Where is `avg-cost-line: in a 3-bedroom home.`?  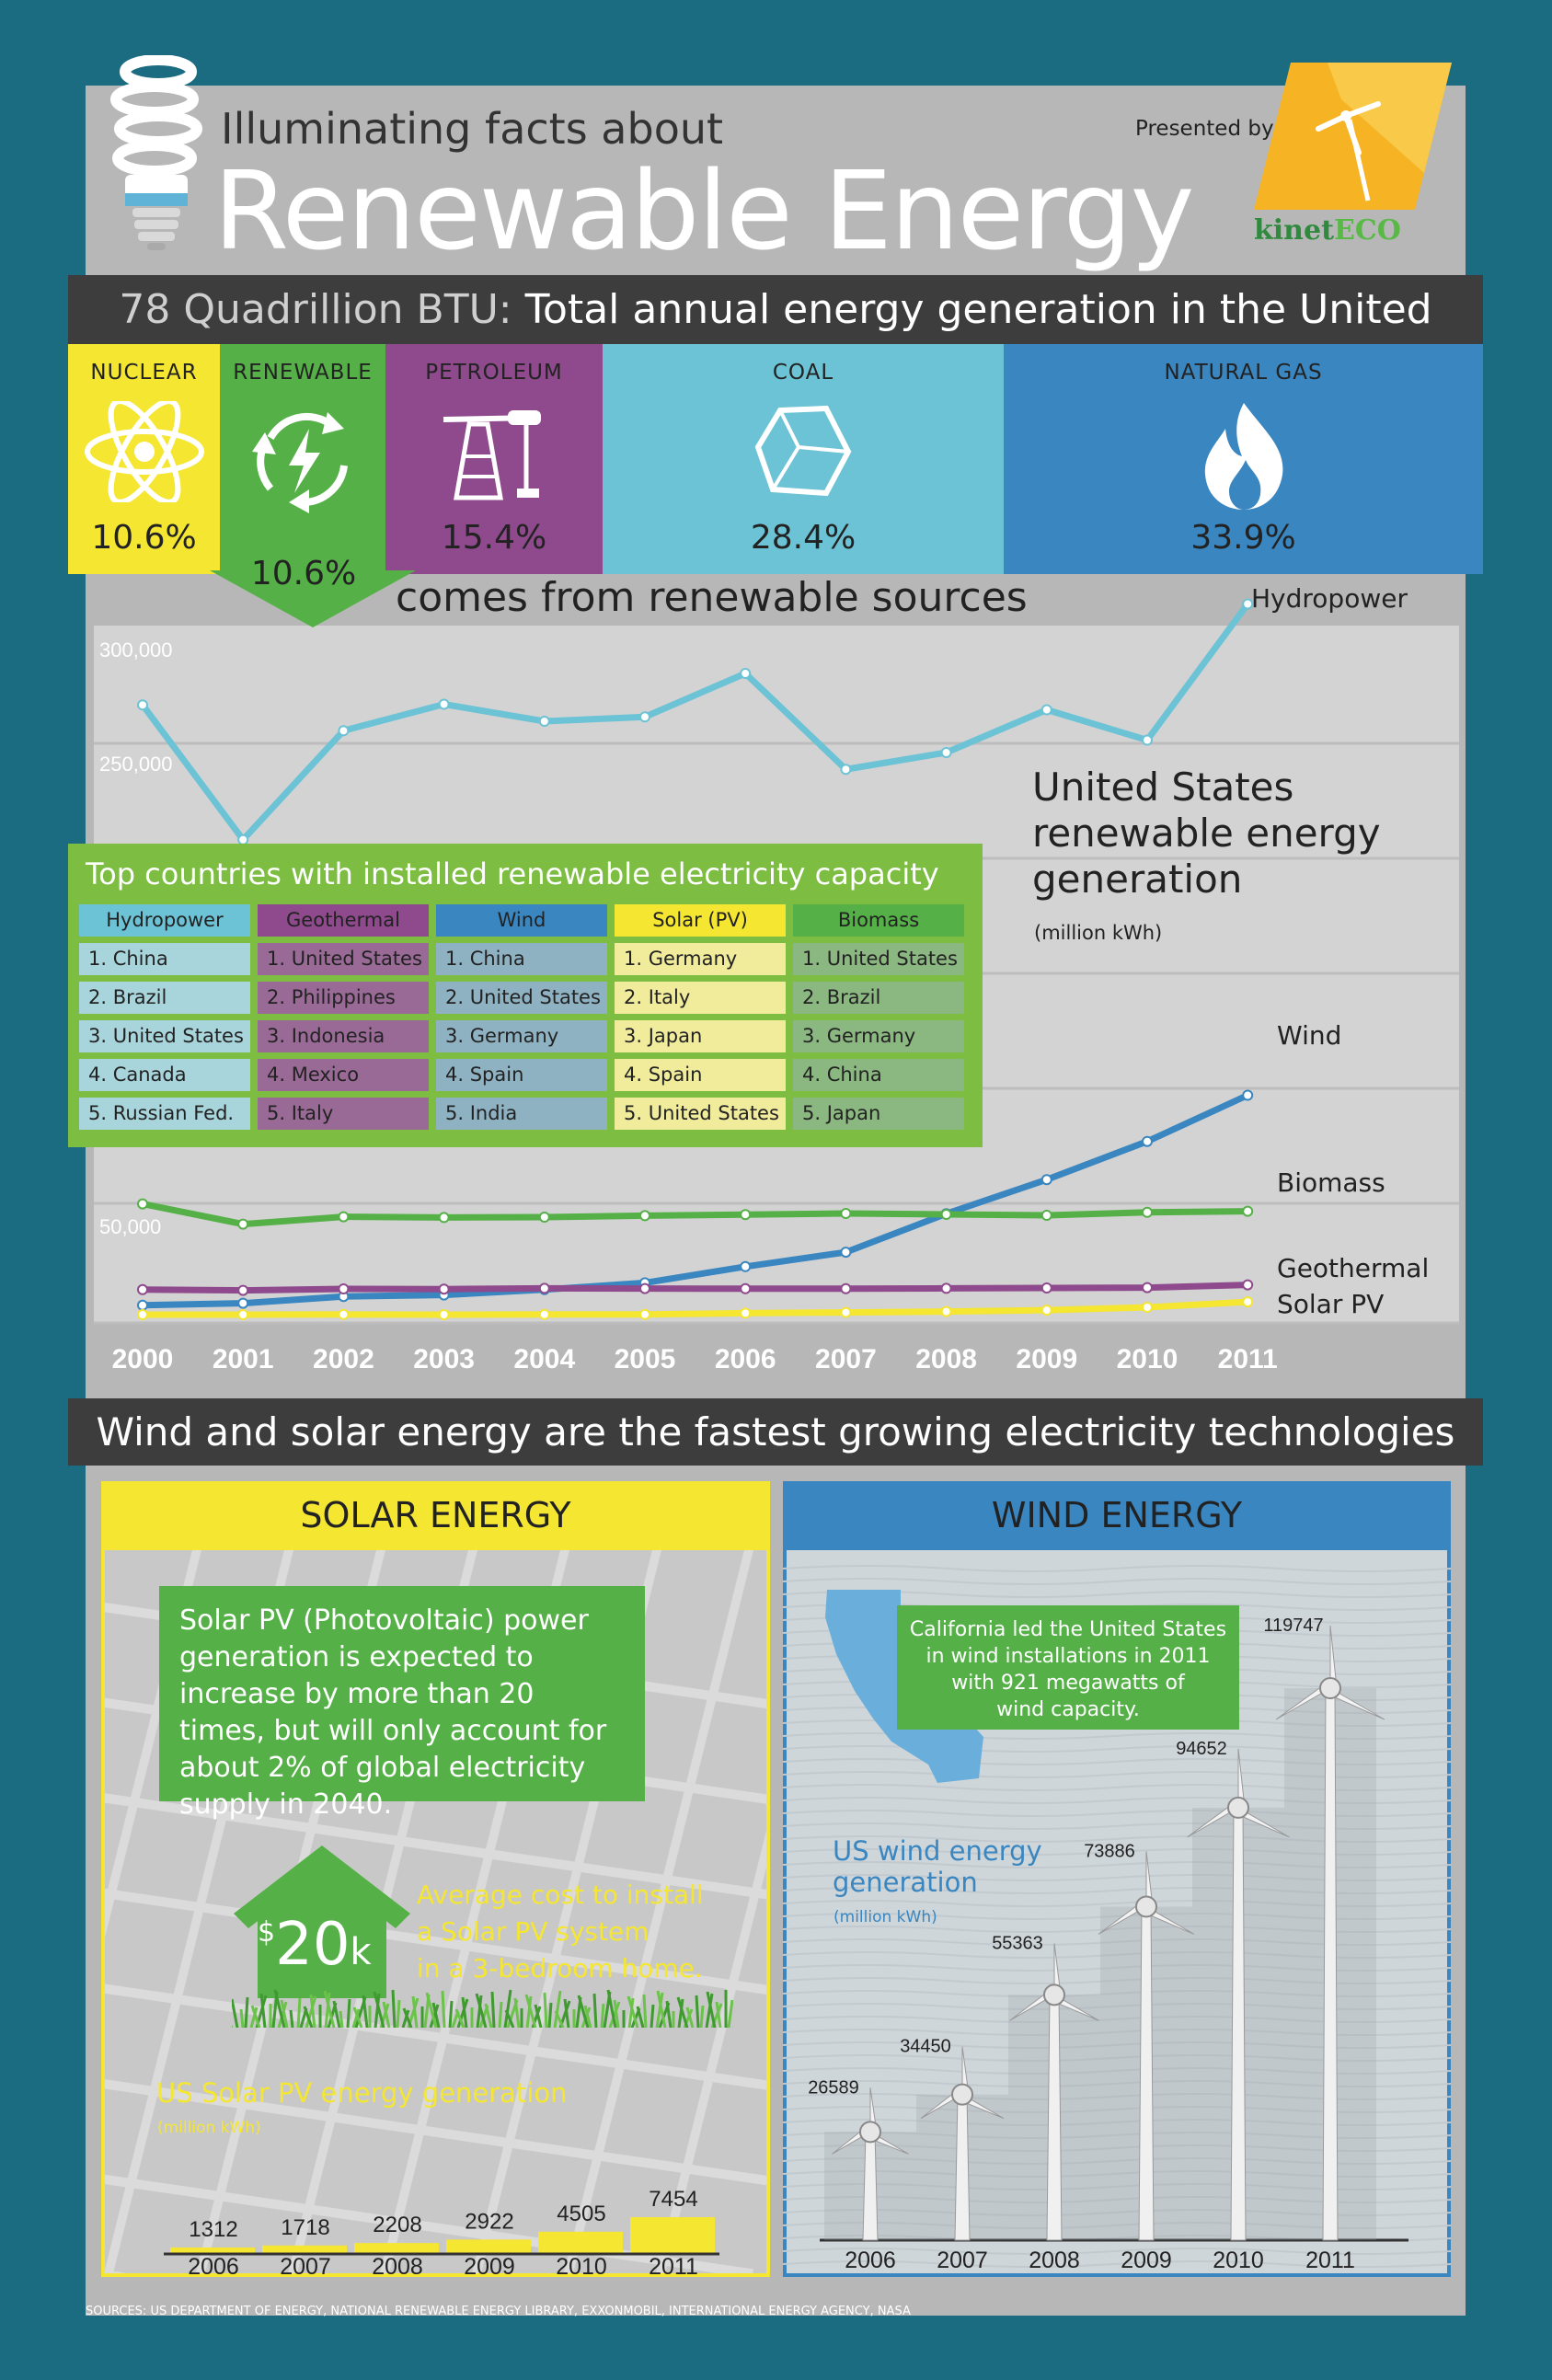
avg-cost-line: in a 3-bedroom home. is located at coordinates (560, 1968).